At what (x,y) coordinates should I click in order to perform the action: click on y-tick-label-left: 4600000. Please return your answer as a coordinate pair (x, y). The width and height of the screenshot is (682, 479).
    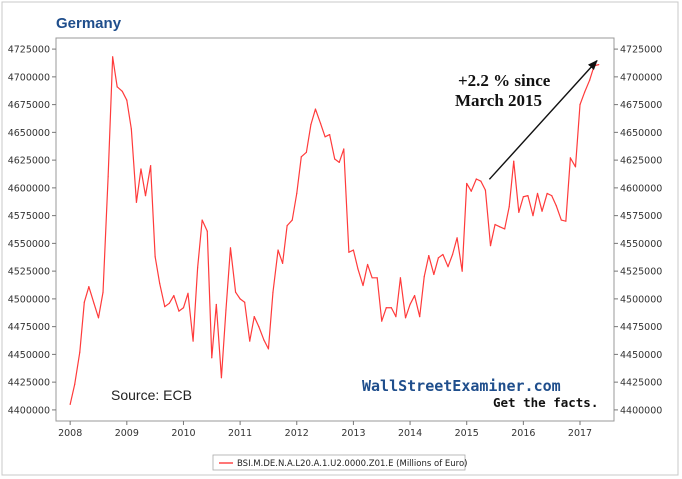
    Looking at the image, I should click on (29, 188).